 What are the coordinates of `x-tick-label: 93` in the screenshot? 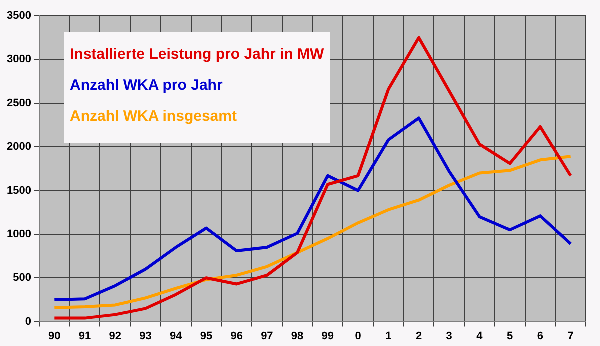 It's located at (146, 336).